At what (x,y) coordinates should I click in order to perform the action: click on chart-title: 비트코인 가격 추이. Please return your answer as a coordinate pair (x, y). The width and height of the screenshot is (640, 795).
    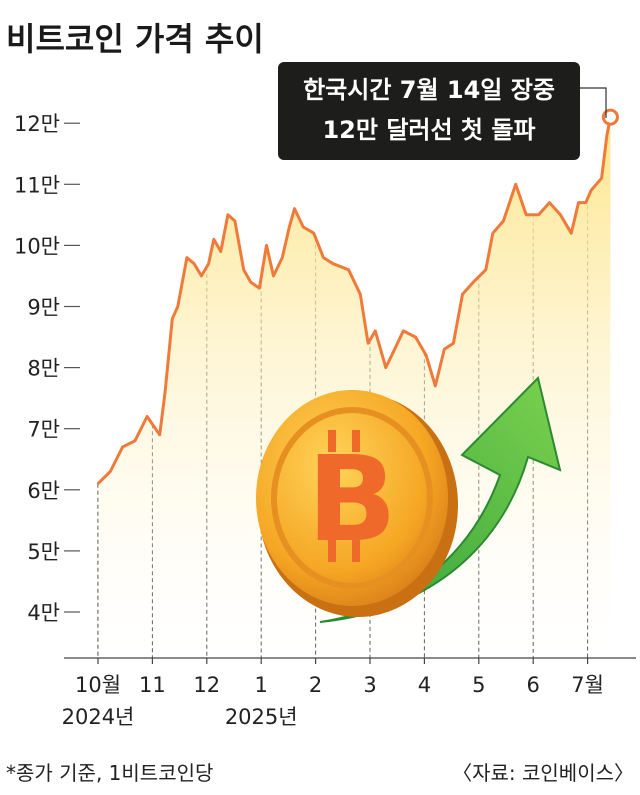
    Looking at the image, I should click on (135, 39).